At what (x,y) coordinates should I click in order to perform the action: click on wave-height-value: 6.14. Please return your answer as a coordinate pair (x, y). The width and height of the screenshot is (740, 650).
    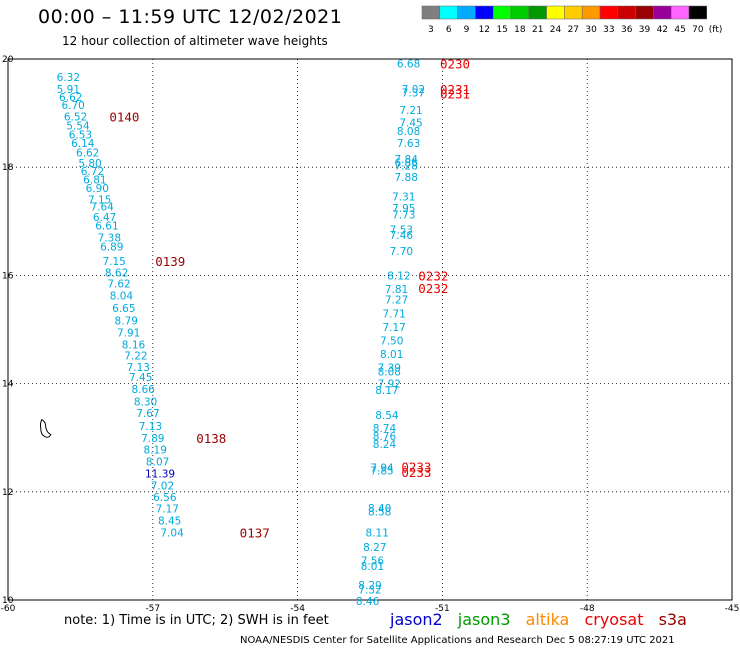
    Looking at the image, I should click on (83, 144).